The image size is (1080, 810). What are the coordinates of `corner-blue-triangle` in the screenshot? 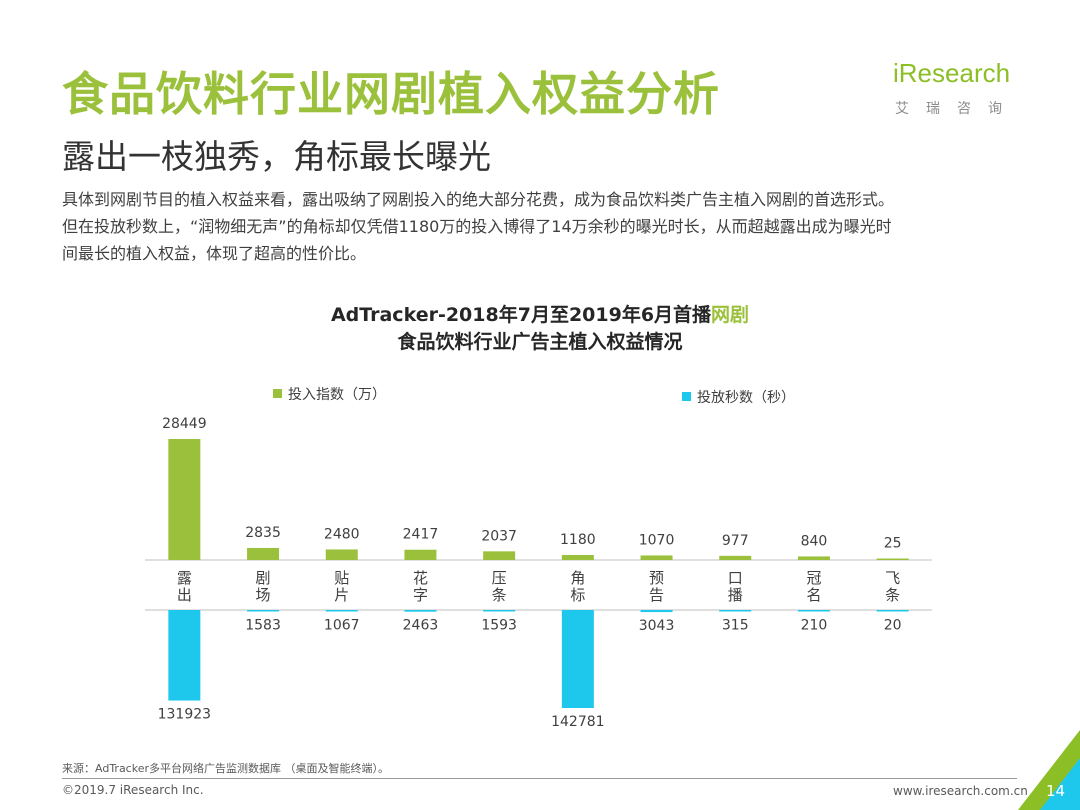 It's located at (1060, 784).